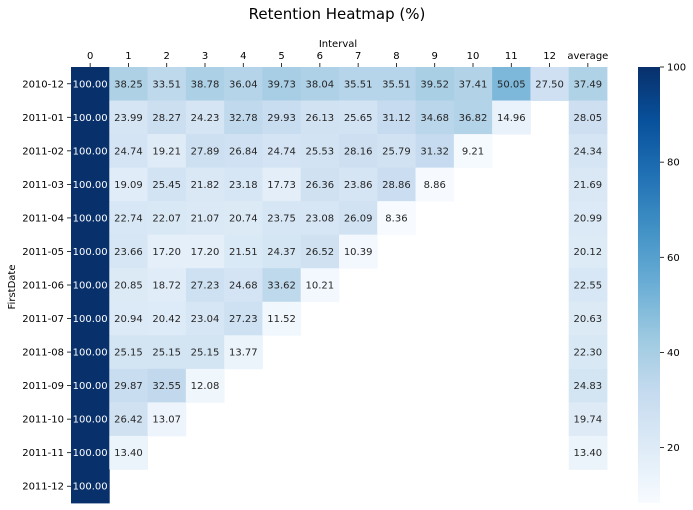  I want to click on x-tick-label: 4, so click(243, 56).